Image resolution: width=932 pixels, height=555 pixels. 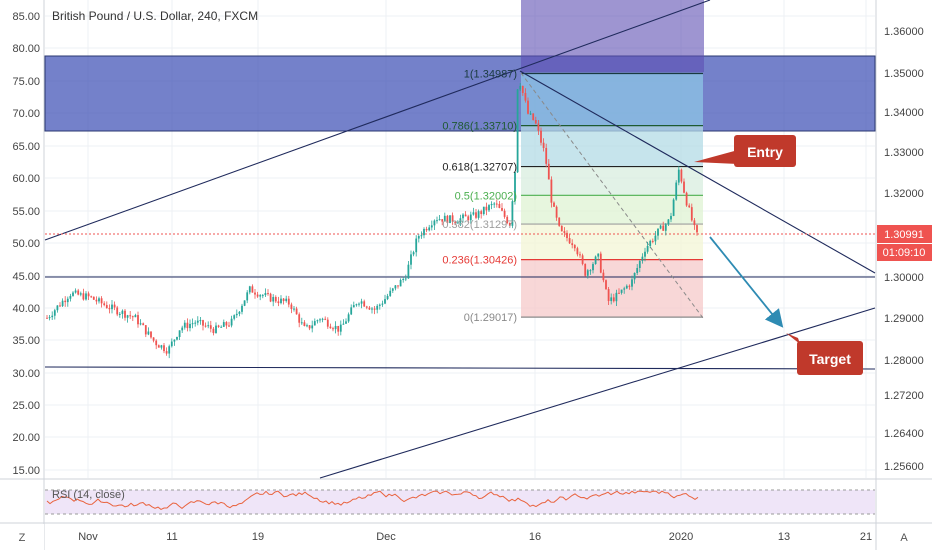 What do you see at coordinates (460, 368) in the screenshot?
I see `support-line-lower` at bounding box center [460, 368].